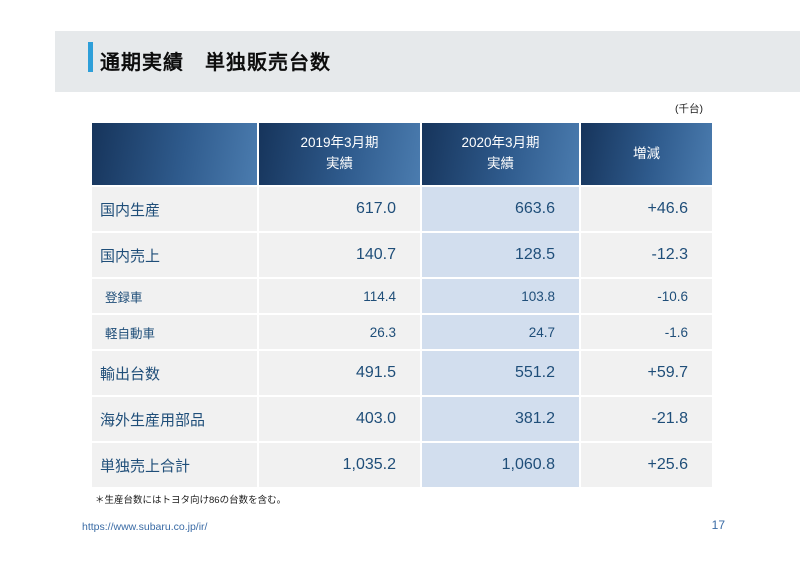 The image size is (800, 566). What do you see at coordinates (500, 465) in the screenshot?
I see `fy2020-value: 1,060.8` at bounding box center [500, 465].